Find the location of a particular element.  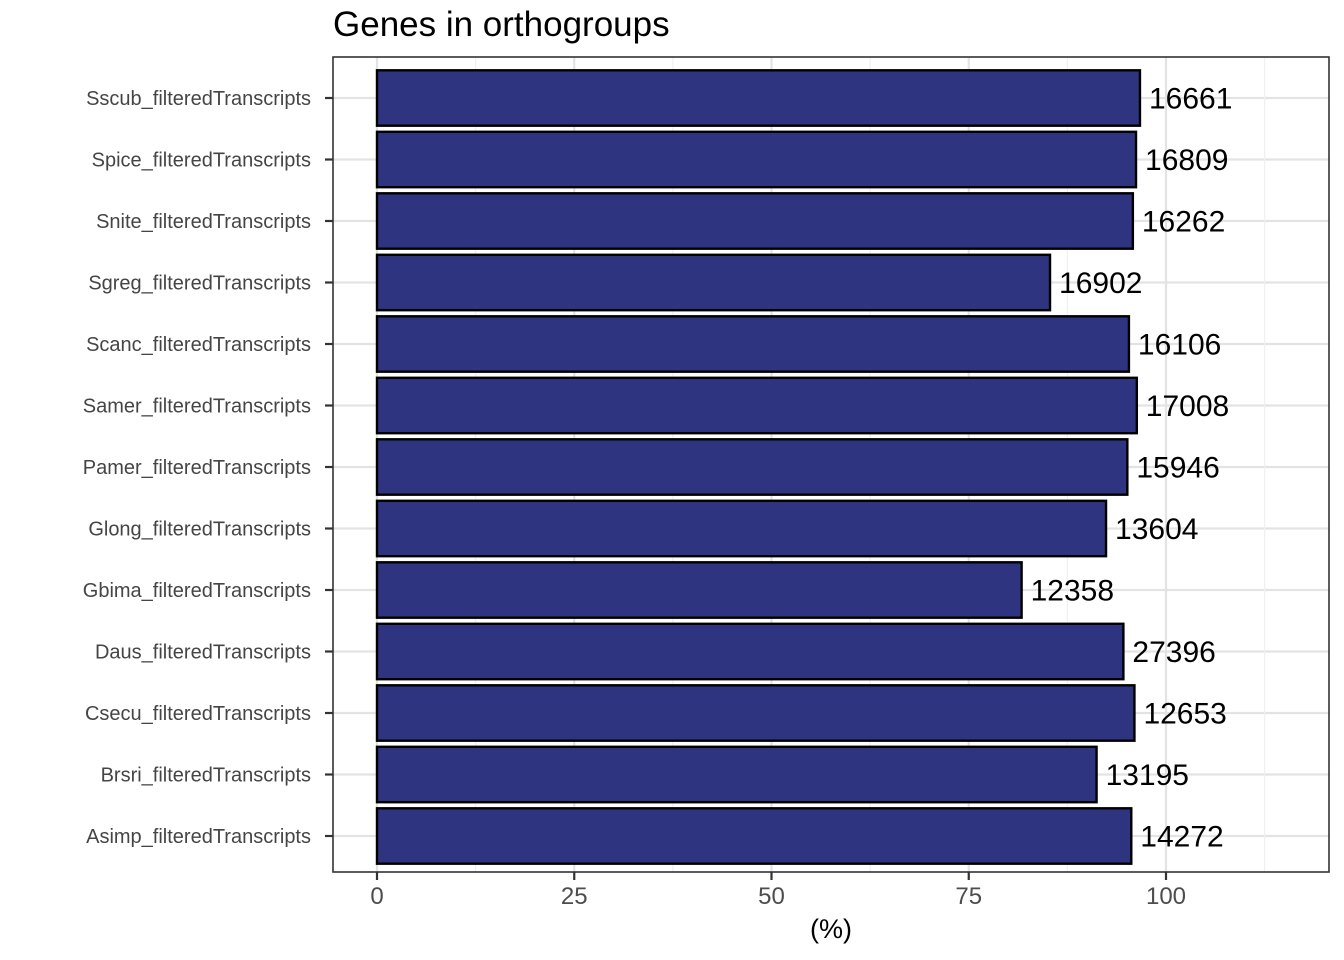

bar-value-label: 15946 is located at coordinates (1177, 468).